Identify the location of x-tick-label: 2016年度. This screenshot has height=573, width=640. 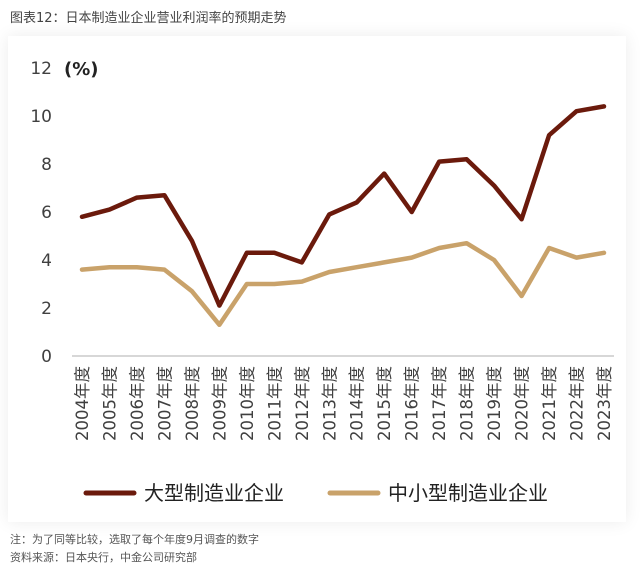
(412, 403).